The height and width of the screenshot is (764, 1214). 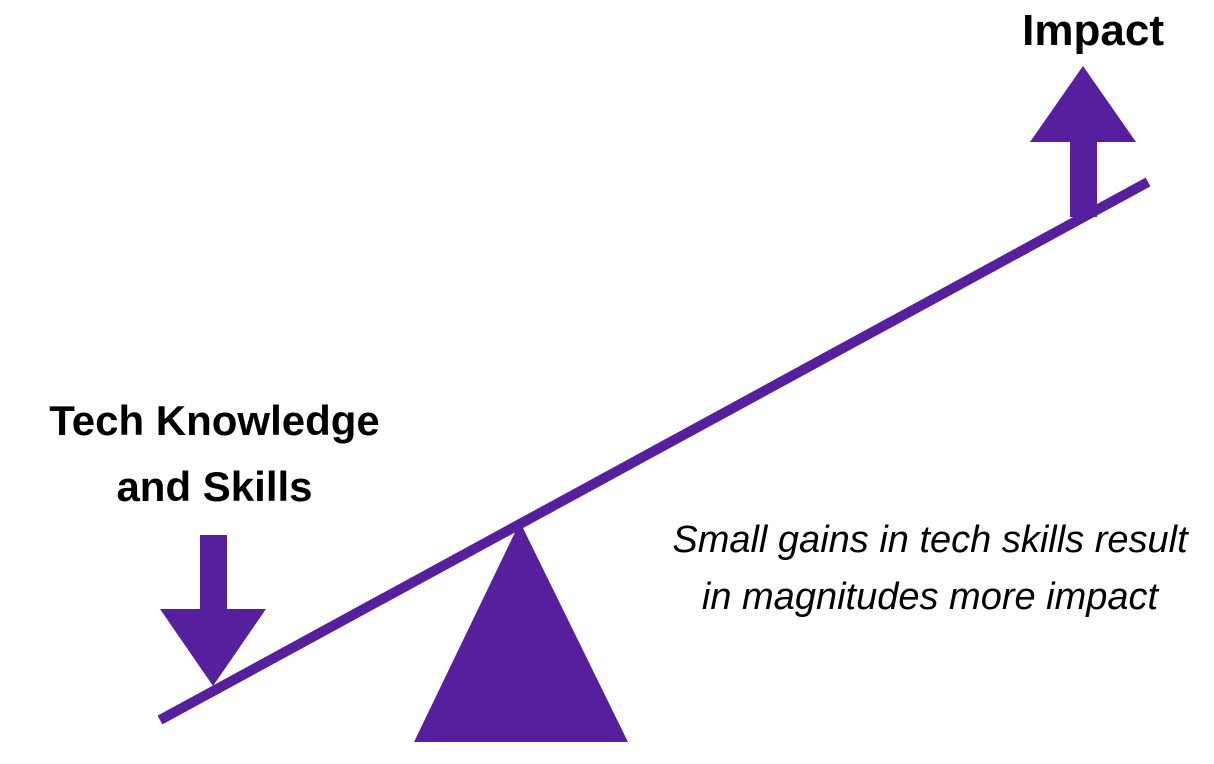 What do you see at coordinates (1083, 141) in the screenshot?
I see `arrow-up-icon` at bounding box center [1083, 141].